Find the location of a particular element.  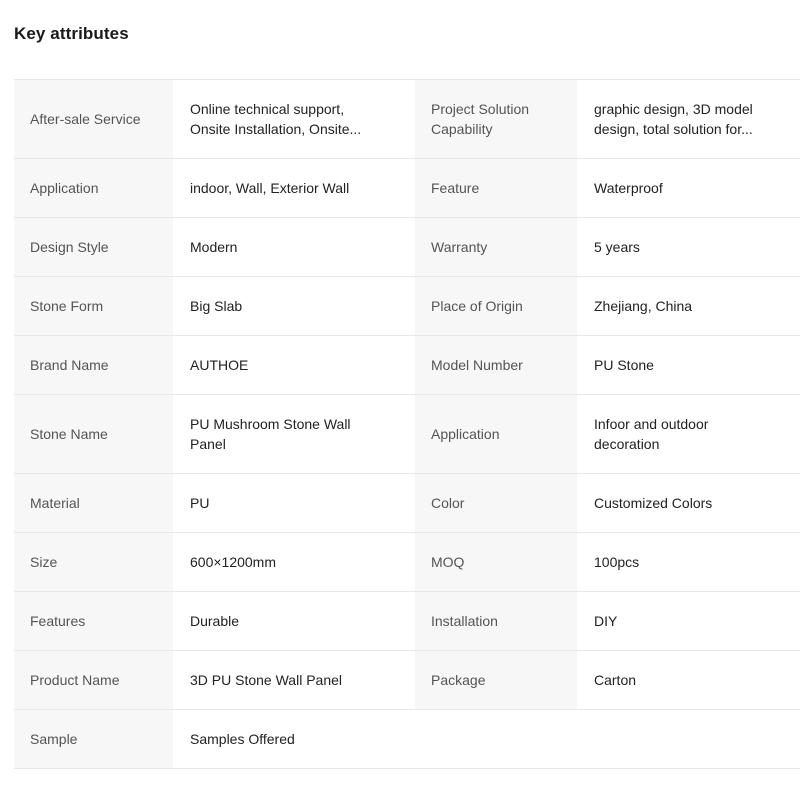

attribute-label: Product Name is located at coordinates (93, 680).